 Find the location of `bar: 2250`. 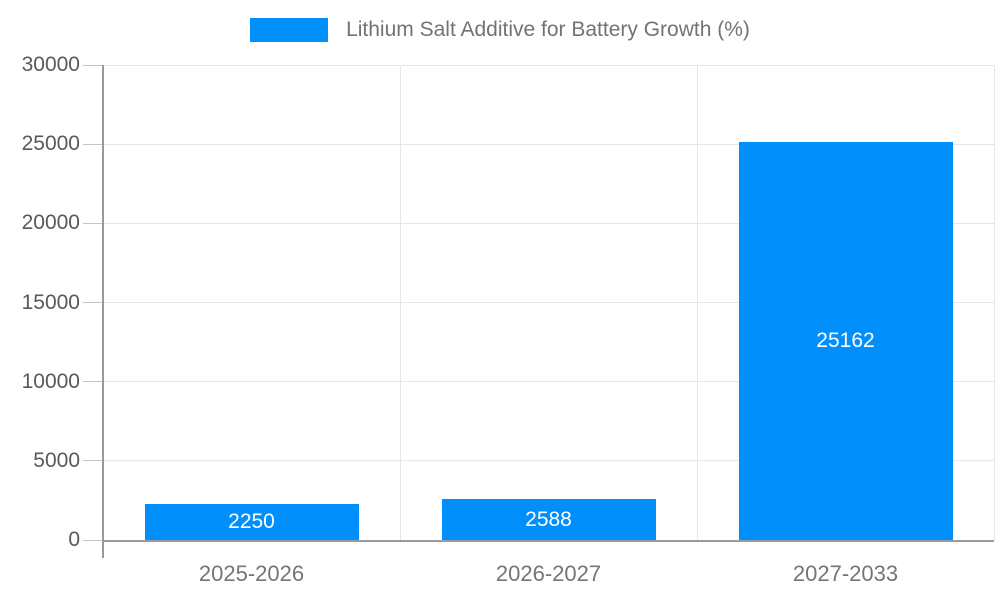

bar: 2250 is located at coordinates (251, 522).